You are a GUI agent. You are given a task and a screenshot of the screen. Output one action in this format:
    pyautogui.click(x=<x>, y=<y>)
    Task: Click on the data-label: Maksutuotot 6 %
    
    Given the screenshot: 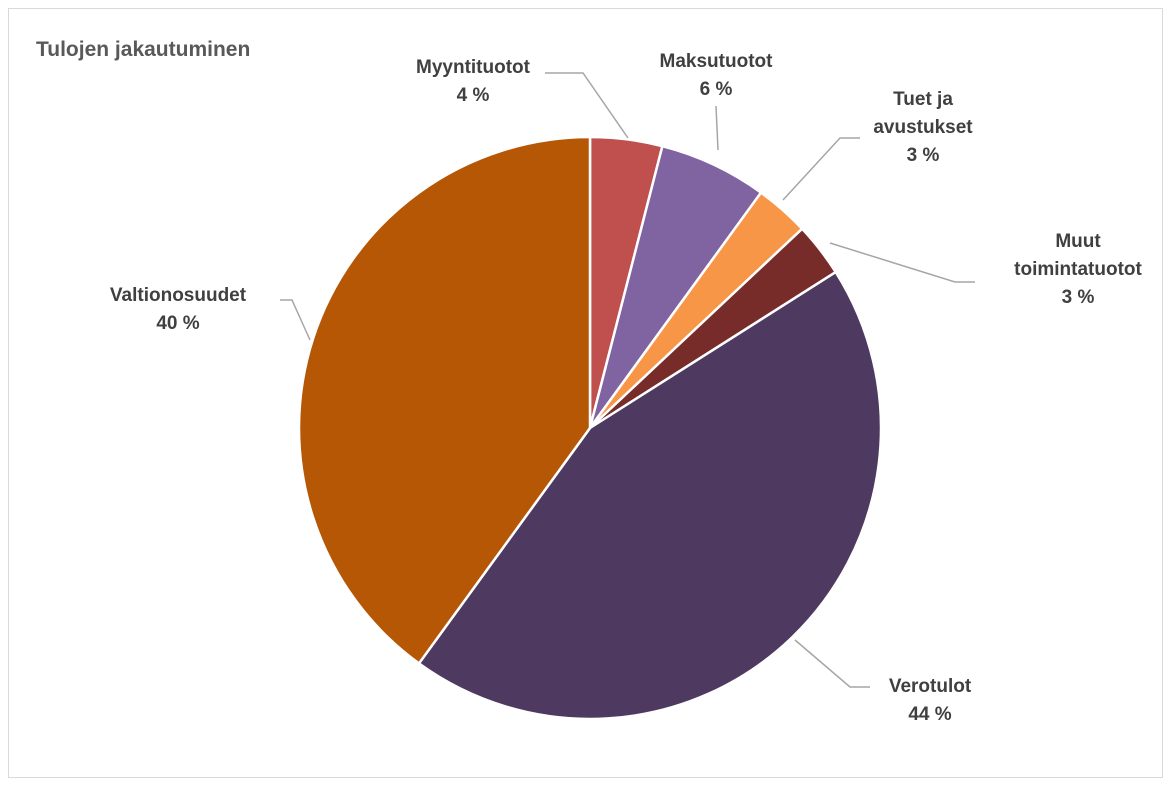 What is the action you would take?
    pyautogui.click(x=716, y=76)
    